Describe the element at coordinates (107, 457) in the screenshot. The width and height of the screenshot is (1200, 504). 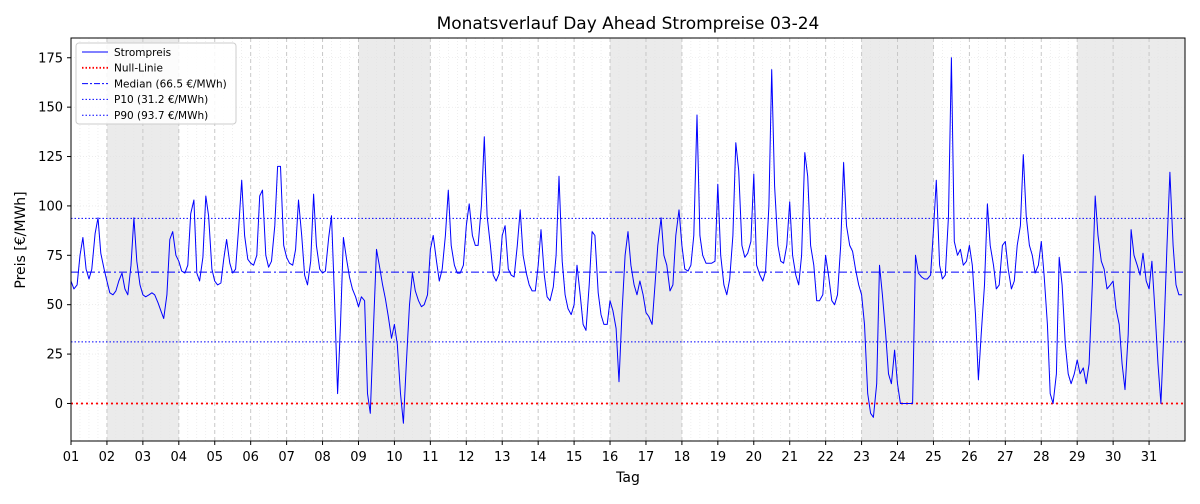
I see `x-tick-label: 02` at that location.